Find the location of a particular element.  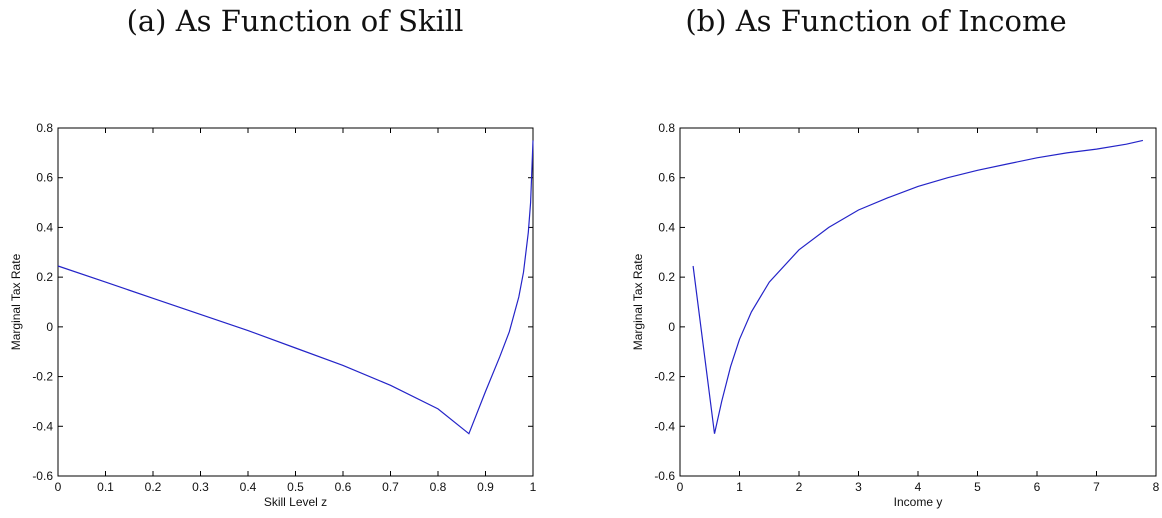

x-tick-label: 8 is located at coordinates (1156, 487).